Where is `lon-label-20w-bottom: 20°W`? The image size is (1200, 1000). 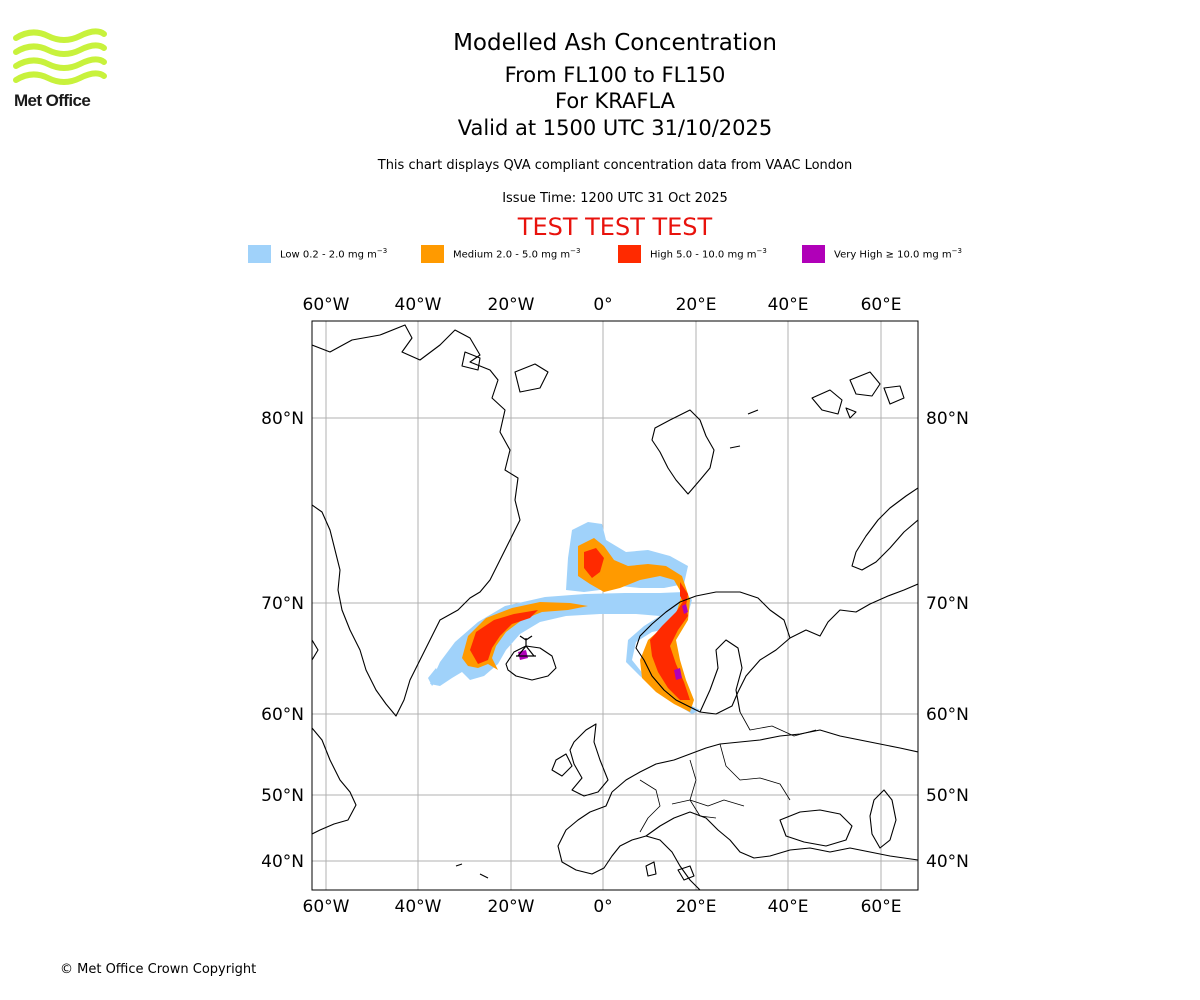
lon-label-20w-bottom: 20°W is located at coordinates (511, 907).